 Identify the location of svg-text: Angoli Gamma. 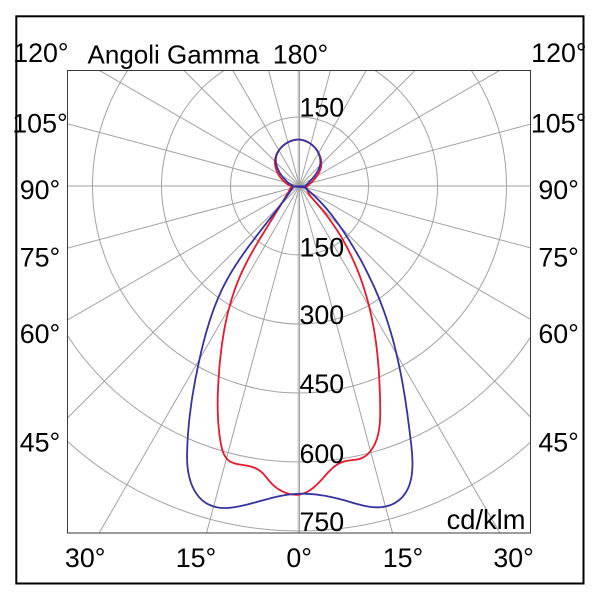
(174, 55).